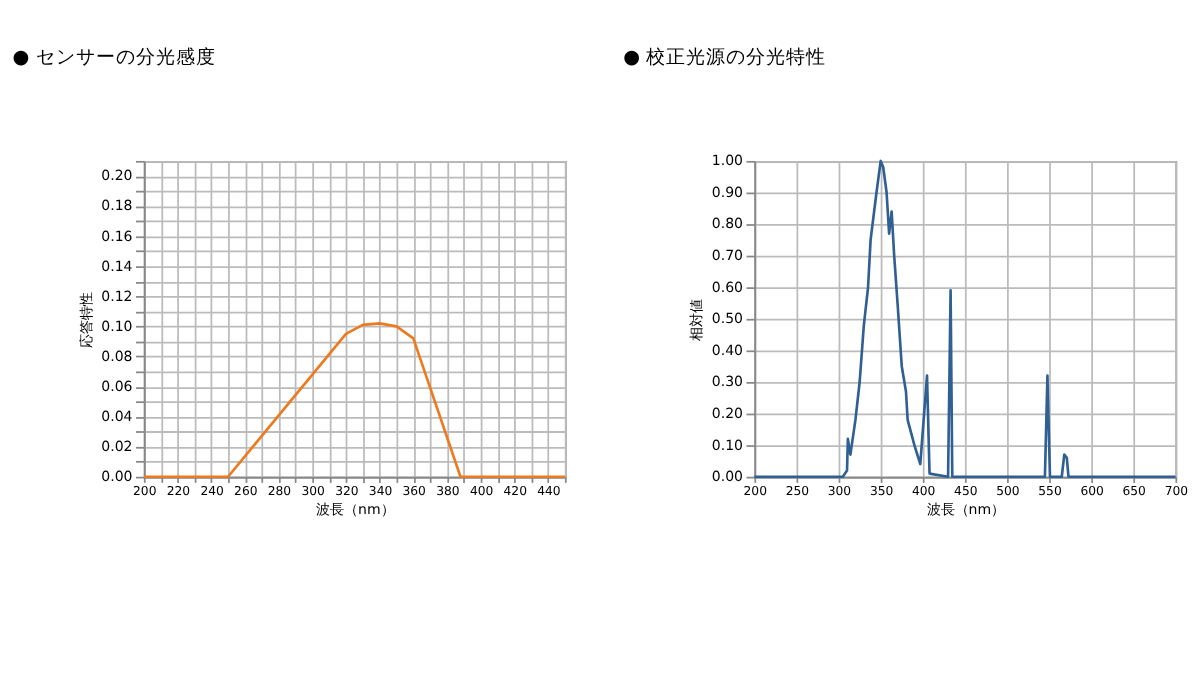  What do you see at coordinates (696, 319) in the screenshot?
I see `y-axis-title: 相対値` at bounding box center [696, 319].